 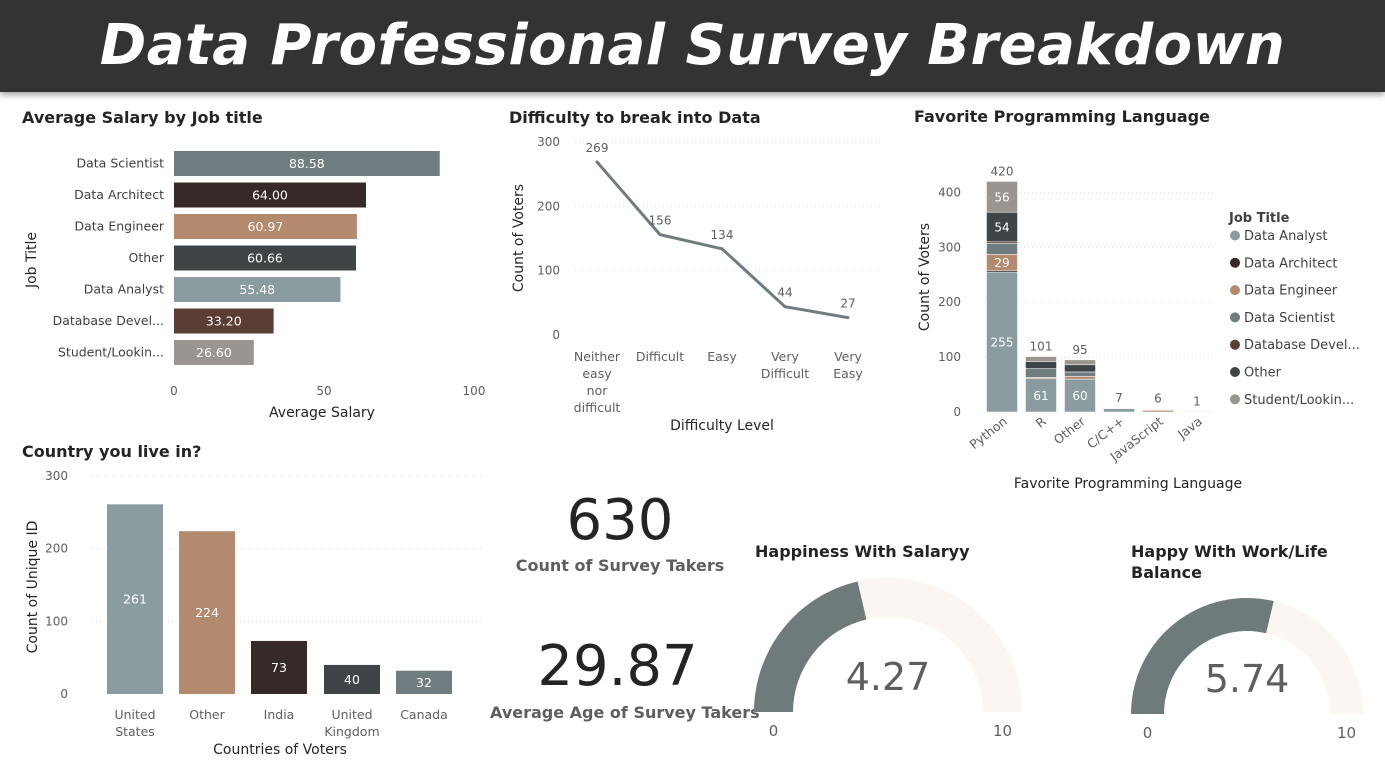 I want to click on language-legend-label: Data Analyst, so click(x=1285, y=236).